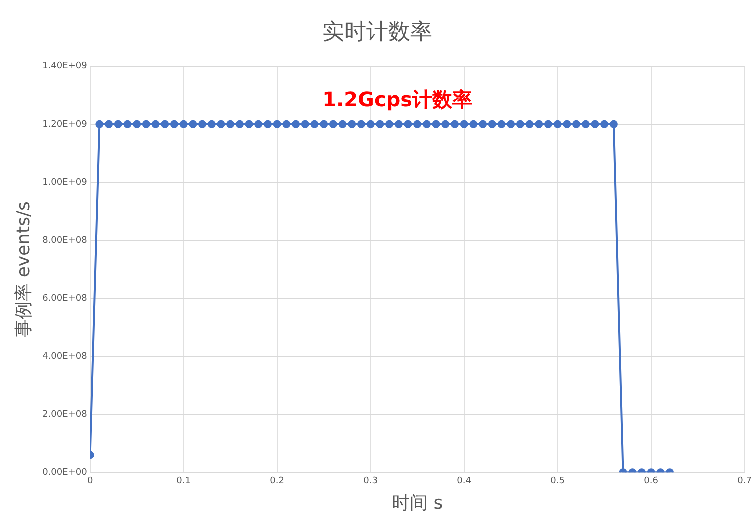 The image size is (755, 524). Describe the element at coordinates (65, 67) in the screenshot. I see `y-tick-label: 1.40E+09` at that location.